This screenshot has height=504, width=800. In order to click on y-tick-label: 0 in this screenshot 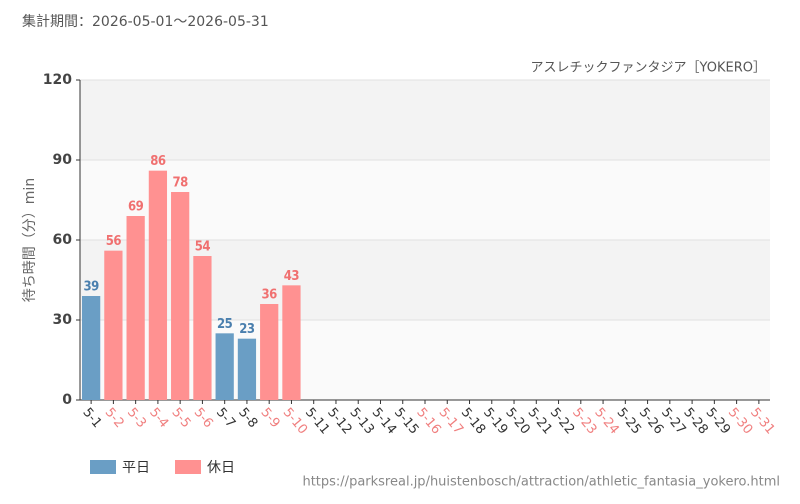, I will do `click(67, 400)`.